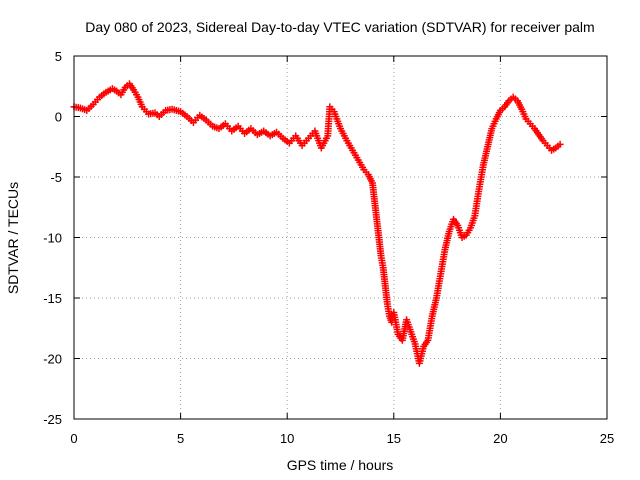  What do you see at coordinates (52, 238) in the screenshot?
I see `y-tick-label: -10` at bounding box center [52, 238].